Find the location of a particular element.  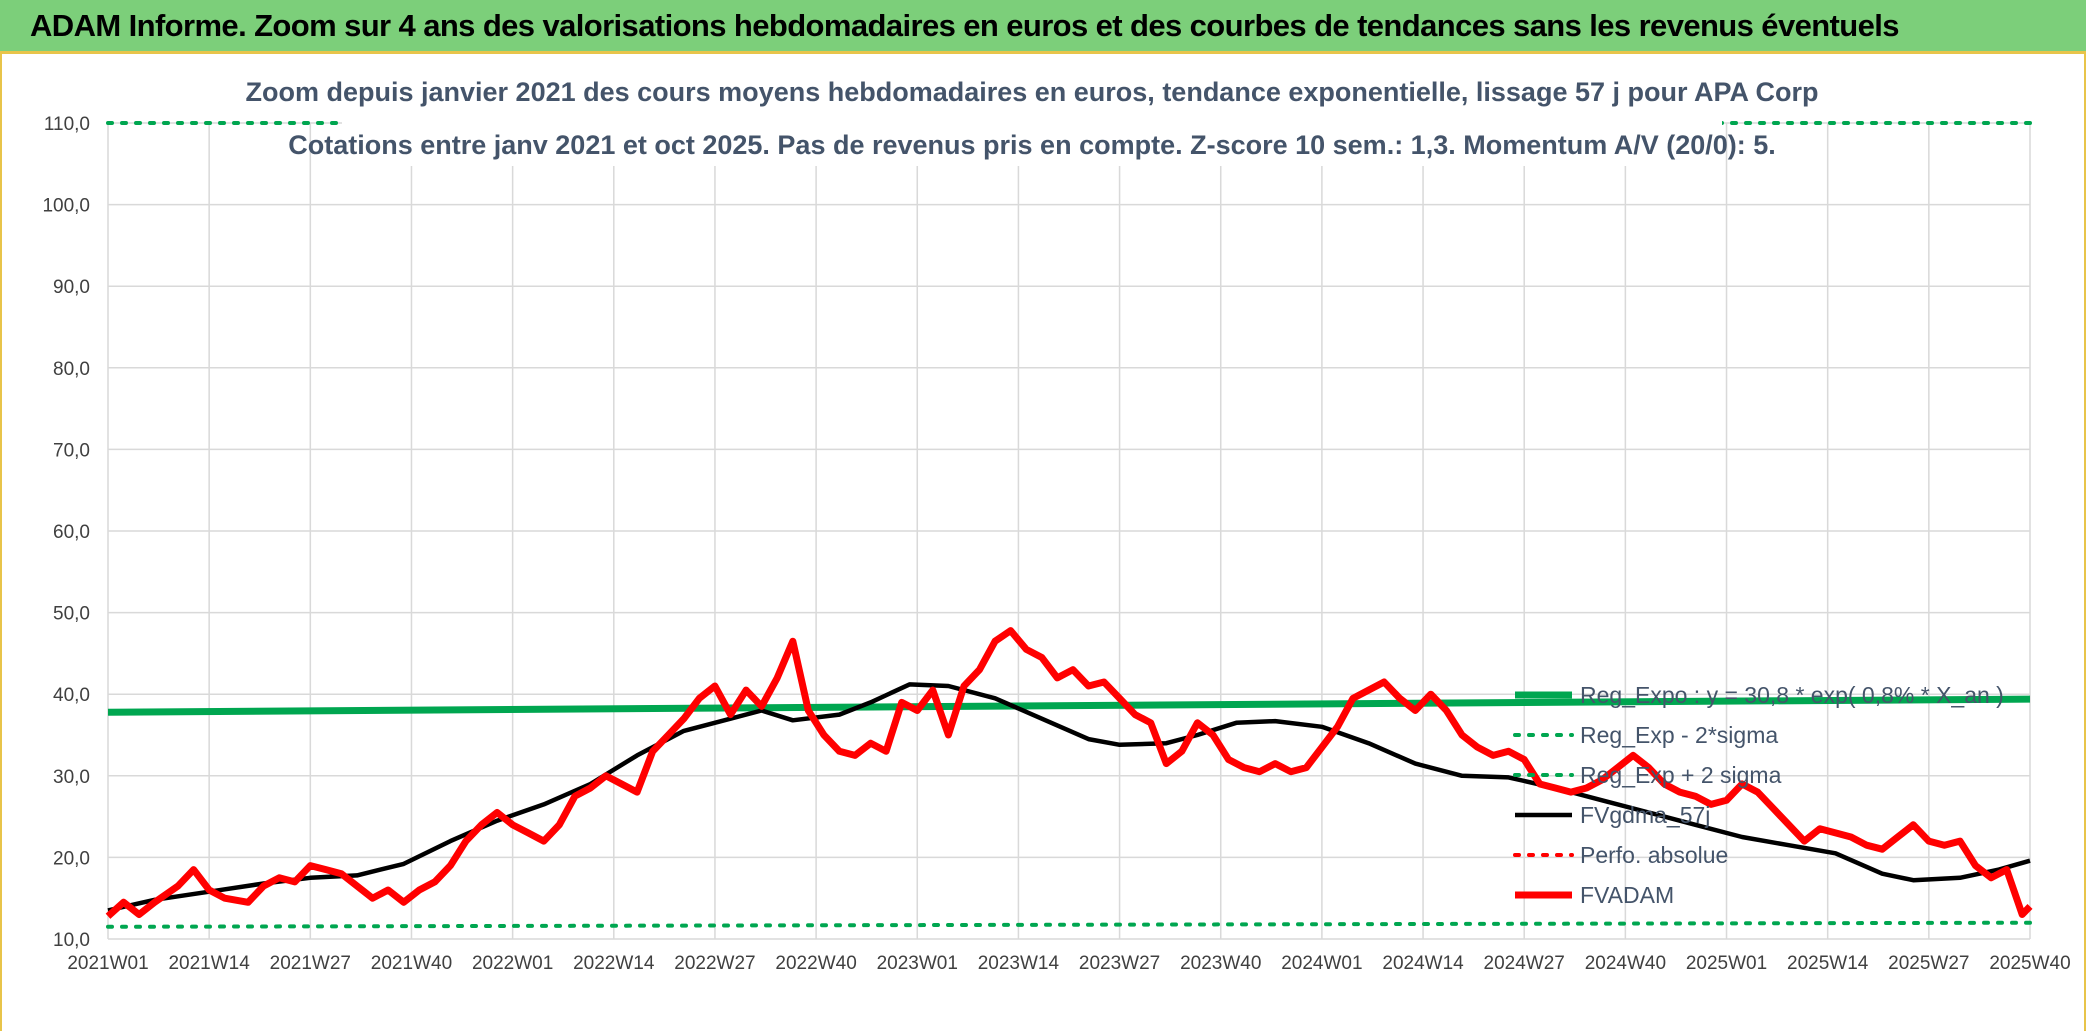

x-tick-label: 2023W27 is located at coordinates (1119, 963).